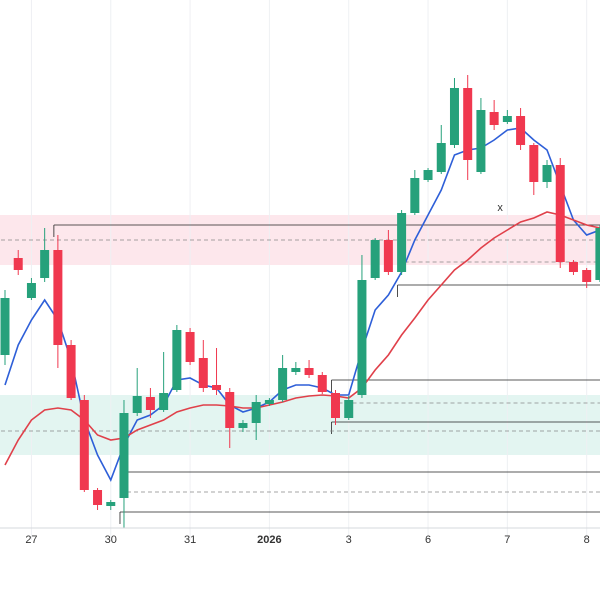 This screenshot has width=600, height=600. What do you see at coordinates (269, 540) in the screenshot?
I see `x-tick-label: 2026` at bounding box center [269, 540].